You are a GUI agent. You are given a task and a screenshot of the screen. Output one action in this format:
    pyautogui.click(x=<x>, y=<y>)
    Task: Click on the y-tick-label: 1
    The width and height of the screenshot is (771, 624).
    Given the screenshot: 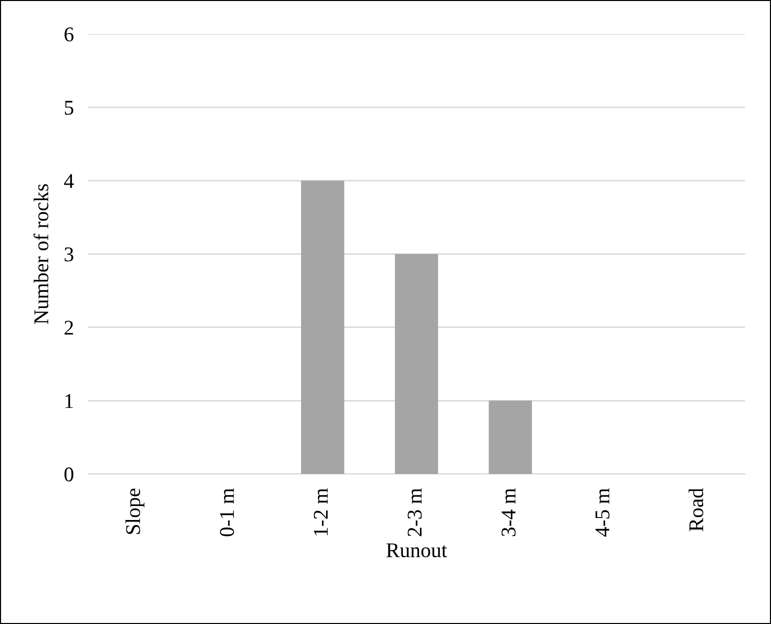 What is the action you would take?
    pyautogui.click(x=69, y=401)
    